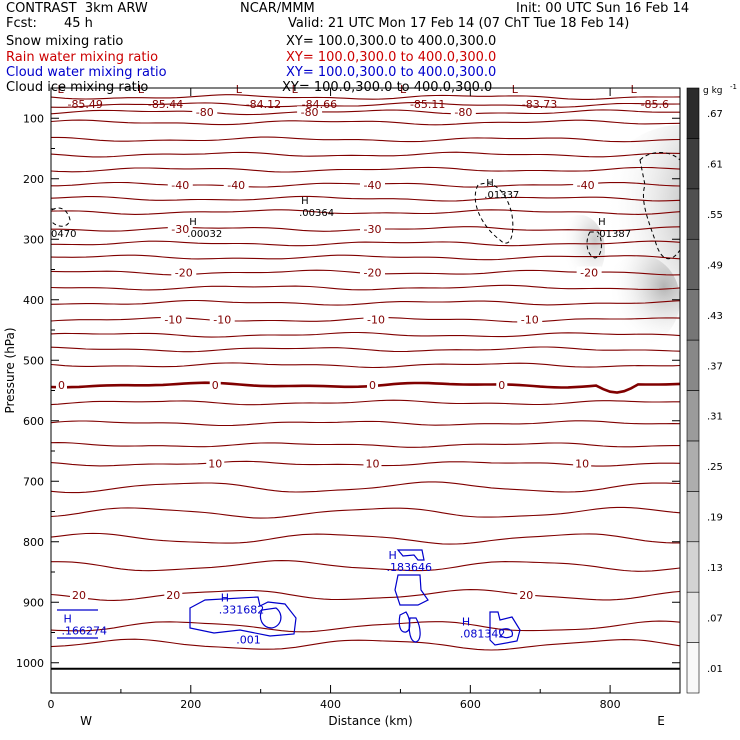  What do you see at coordinates (86, 721) in the screenshot?
I see `west-label: W` at bounding box center [86, 721].